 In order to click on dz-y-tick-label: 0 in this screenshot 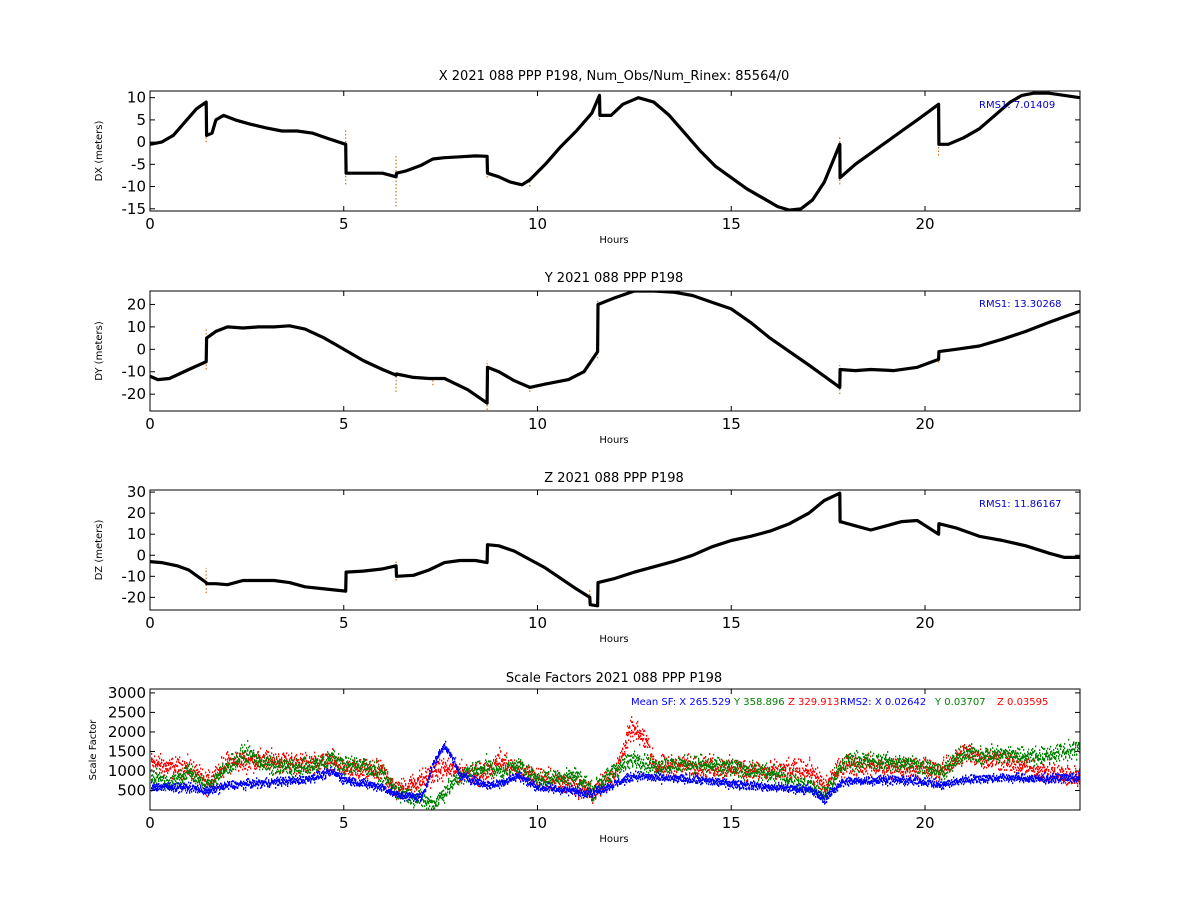, I will do `click(141, 555)`.